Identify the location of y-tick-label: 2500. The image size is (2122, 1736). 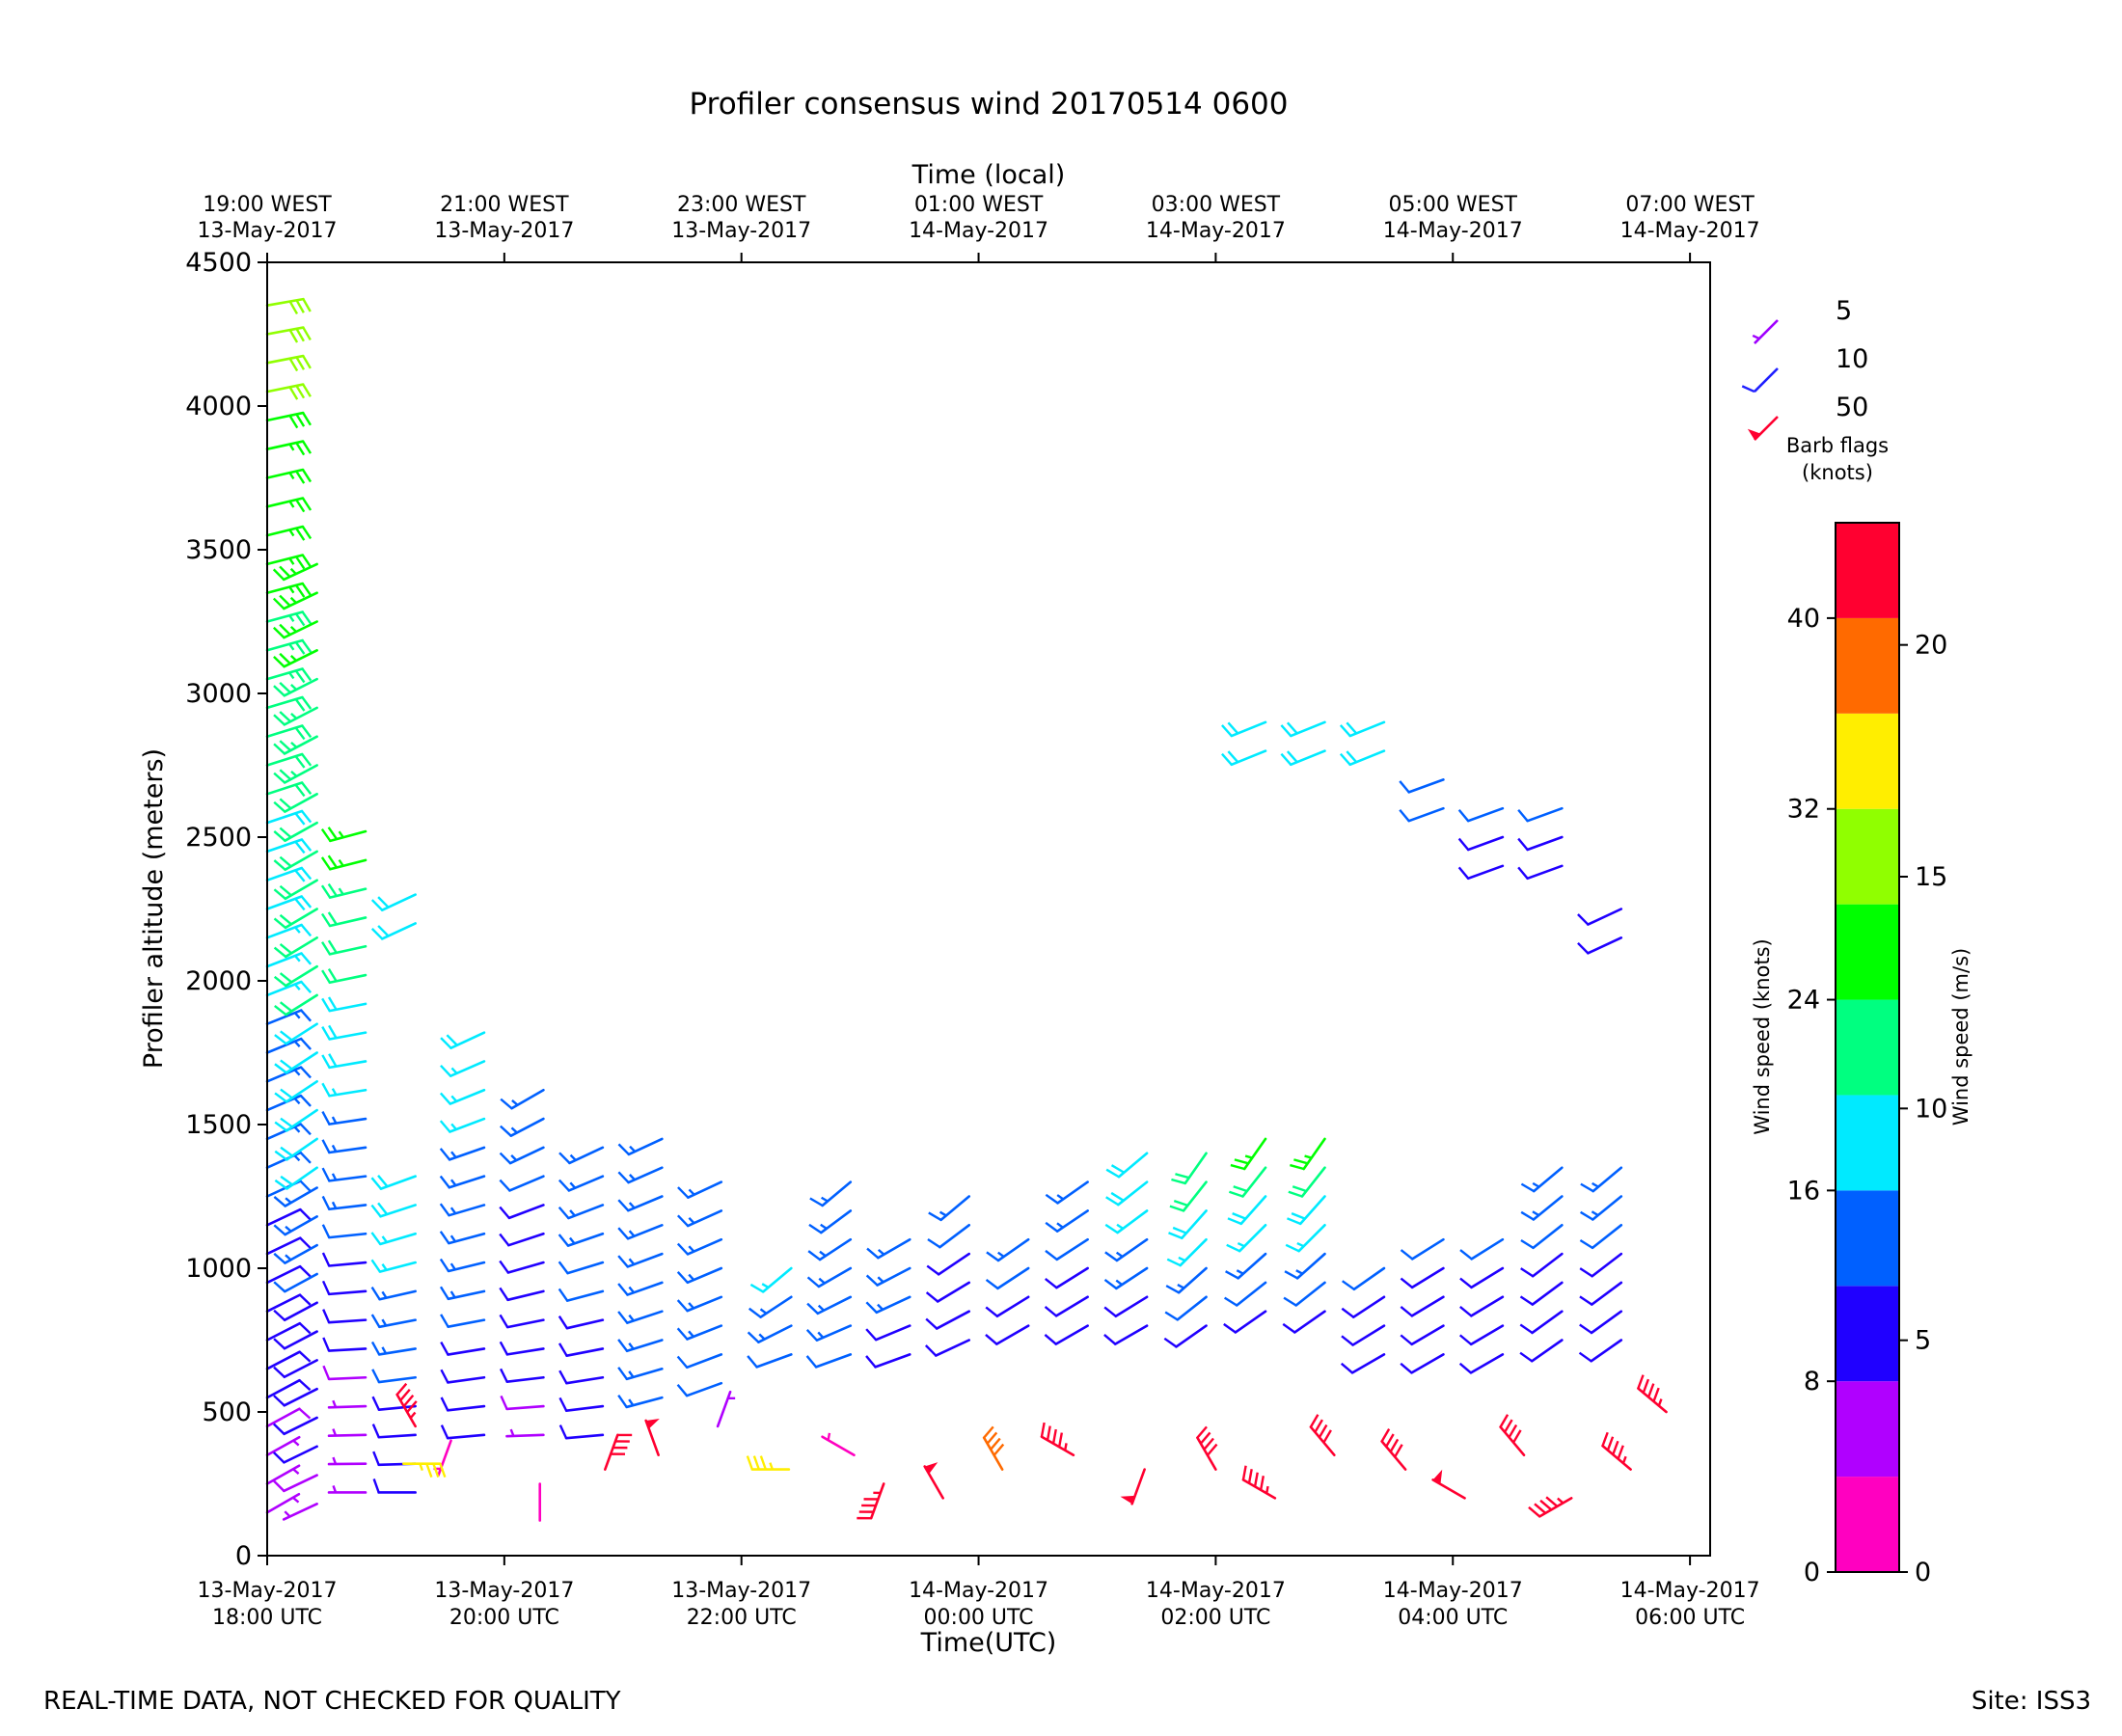
(219, 838).